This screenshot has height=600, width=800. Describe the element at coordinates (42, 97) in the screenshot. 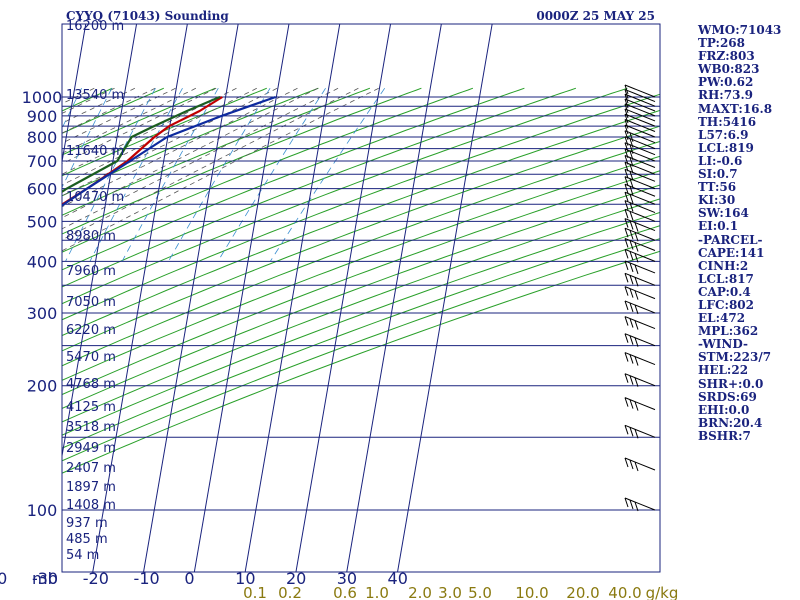

I see `pressure-tick-label: 1000` at that location.